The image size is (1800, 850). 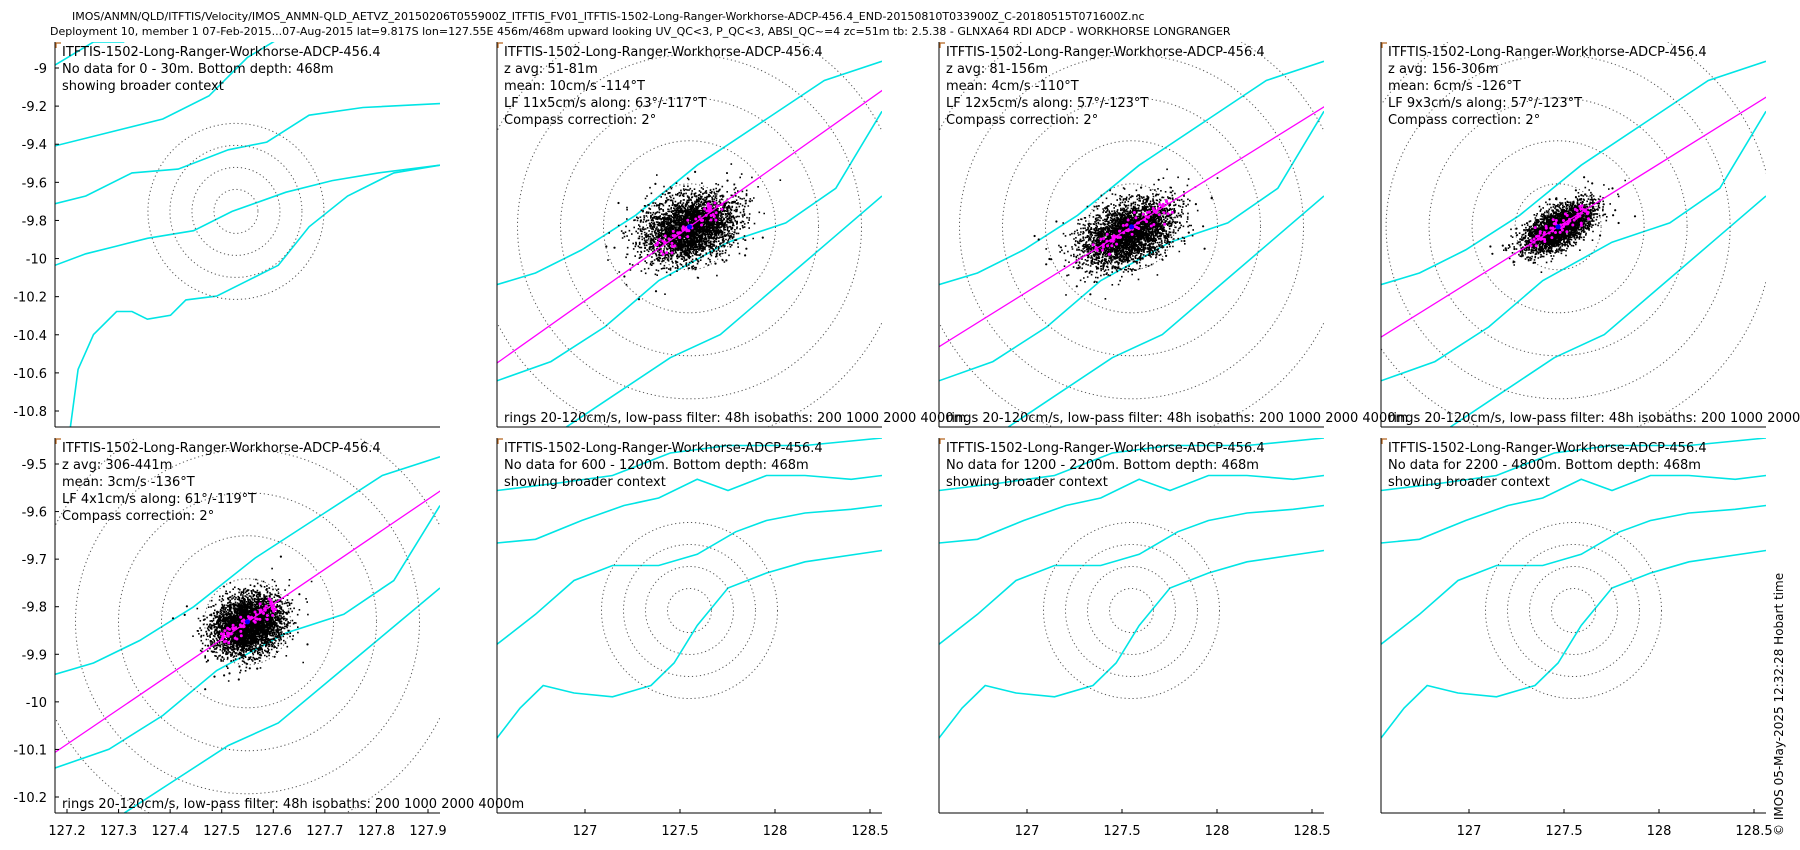 I want to click on x-tick-label: 128, so click(x=1659, y=831).